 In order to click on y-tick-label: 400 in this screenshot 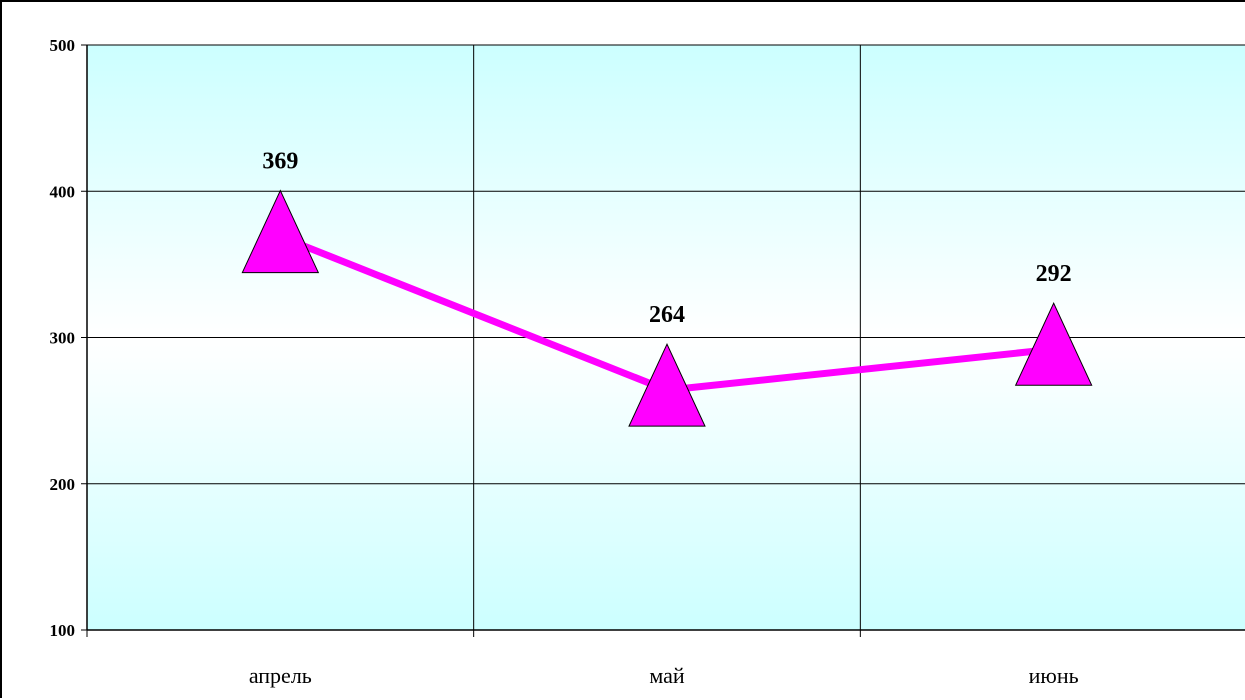, I will do `click(63, 191)`.